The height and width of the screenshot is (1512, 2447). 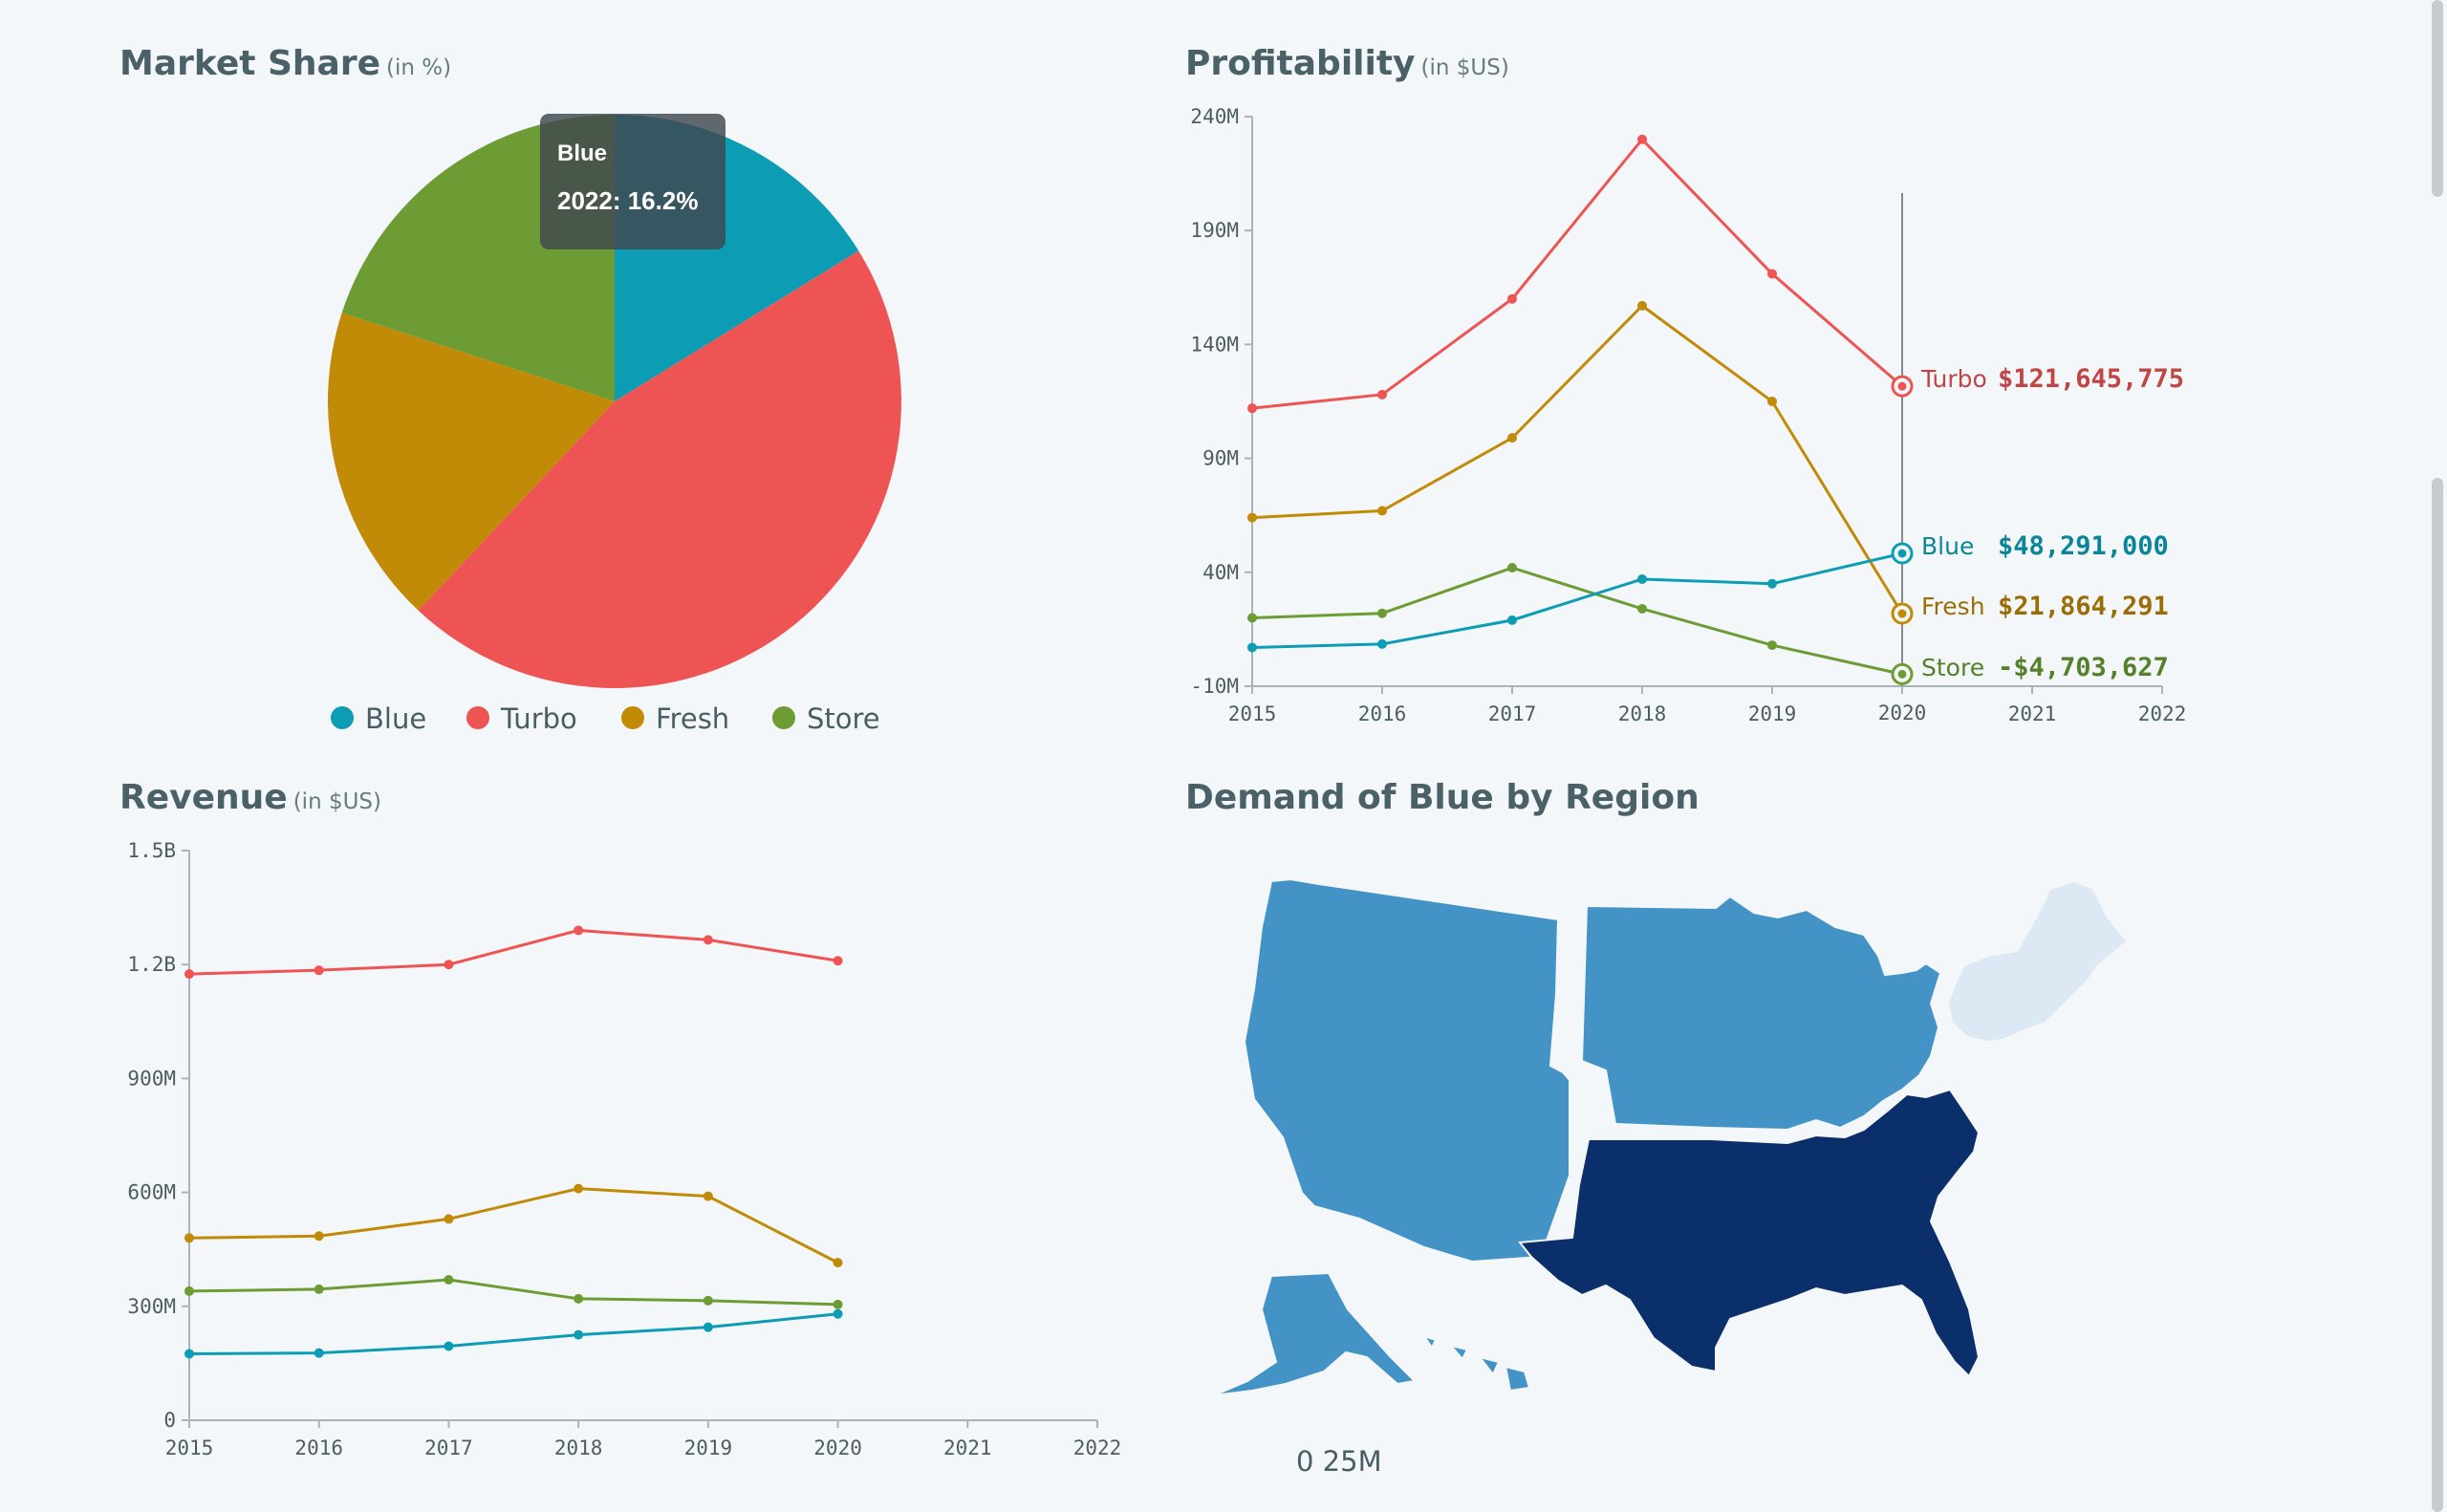 I want to click on market-share-unit: (in %), so click(x=419, y=67).